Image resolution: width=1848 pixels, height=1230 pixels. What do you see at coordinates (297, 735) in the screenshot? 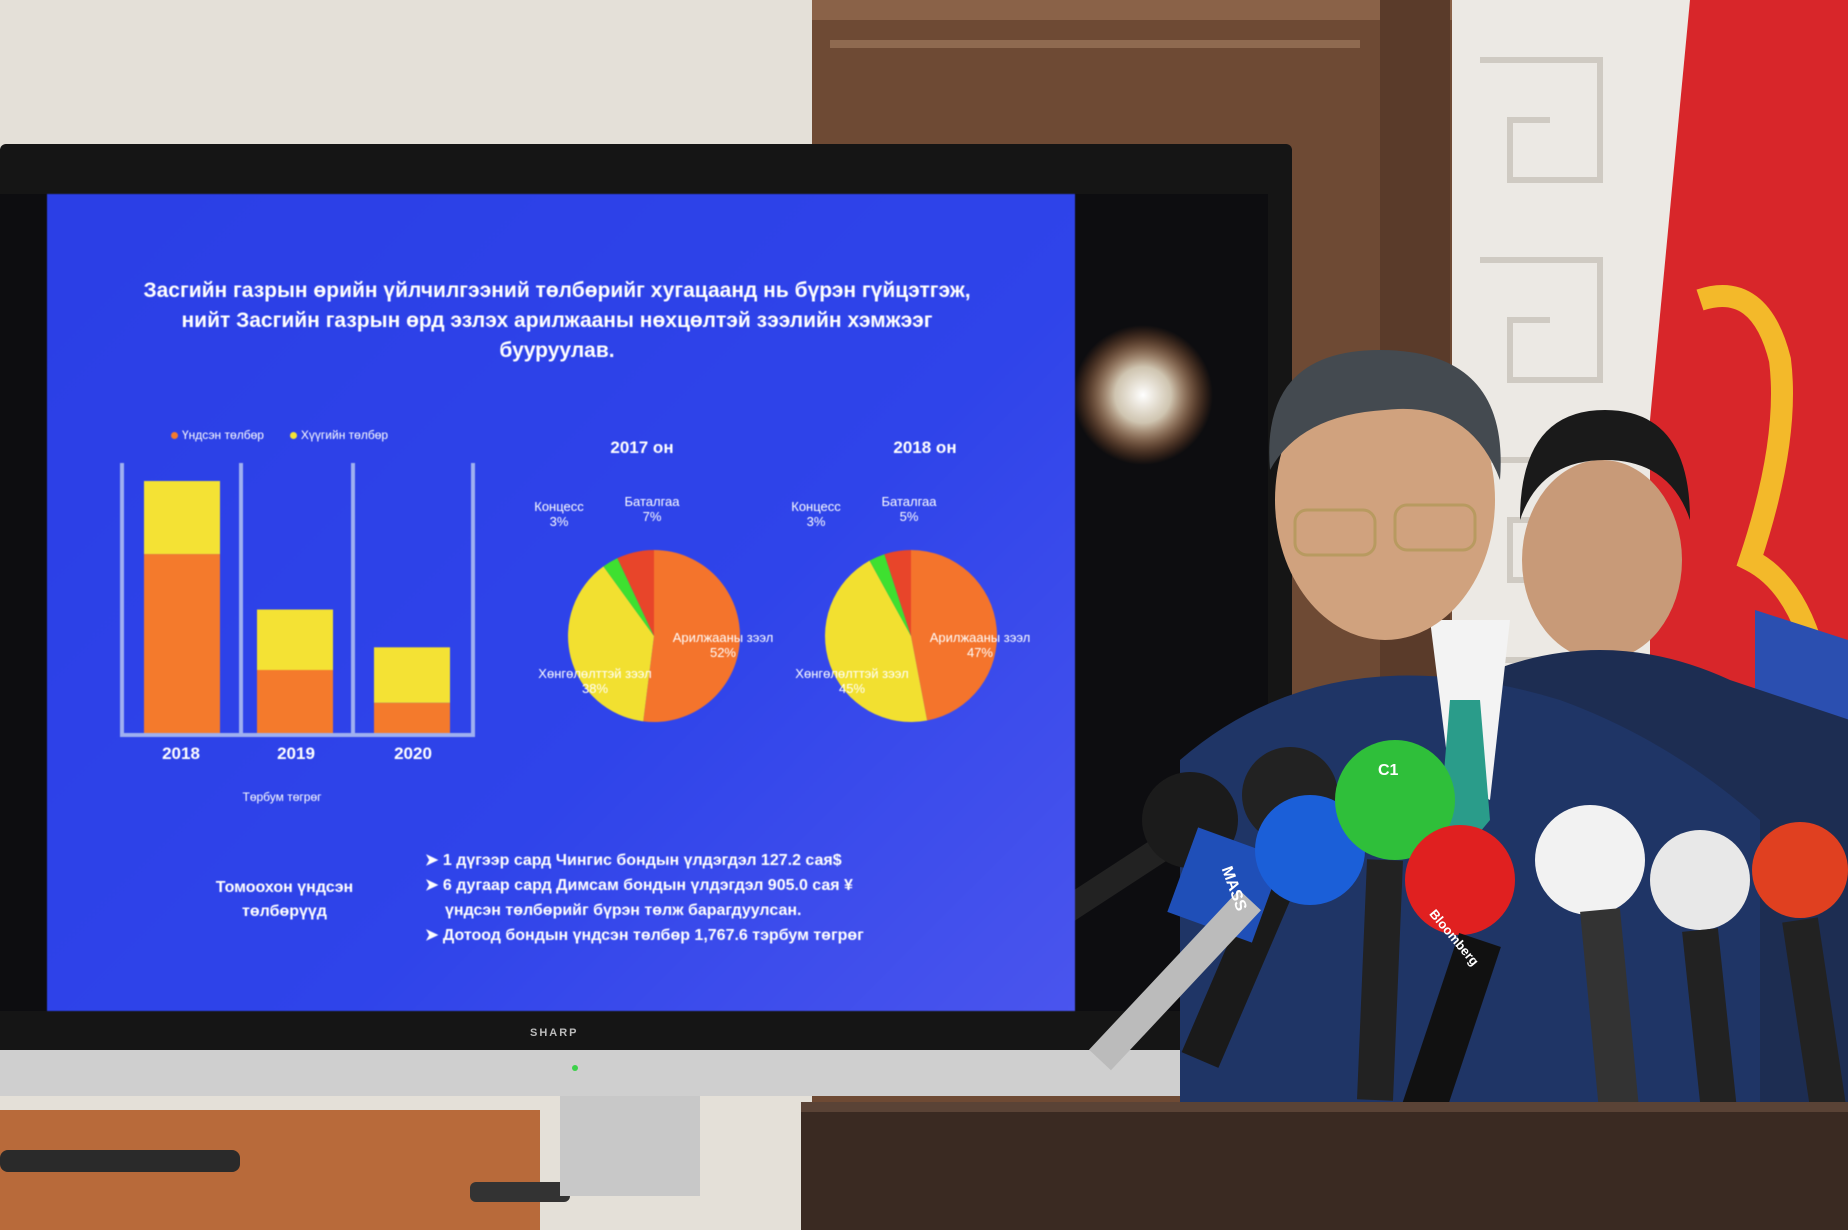
I see `chart-baseline` at bounding box center [297, 735].